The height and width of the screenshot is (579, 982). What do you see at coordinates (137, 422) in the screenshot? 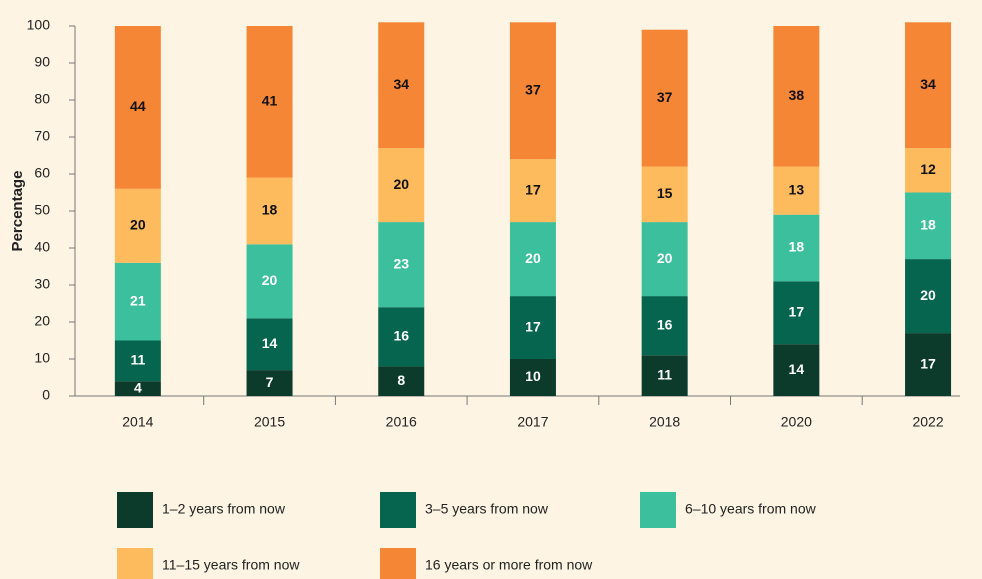
I see `x-tick-label: 2014` at bounding box center [137, 422].